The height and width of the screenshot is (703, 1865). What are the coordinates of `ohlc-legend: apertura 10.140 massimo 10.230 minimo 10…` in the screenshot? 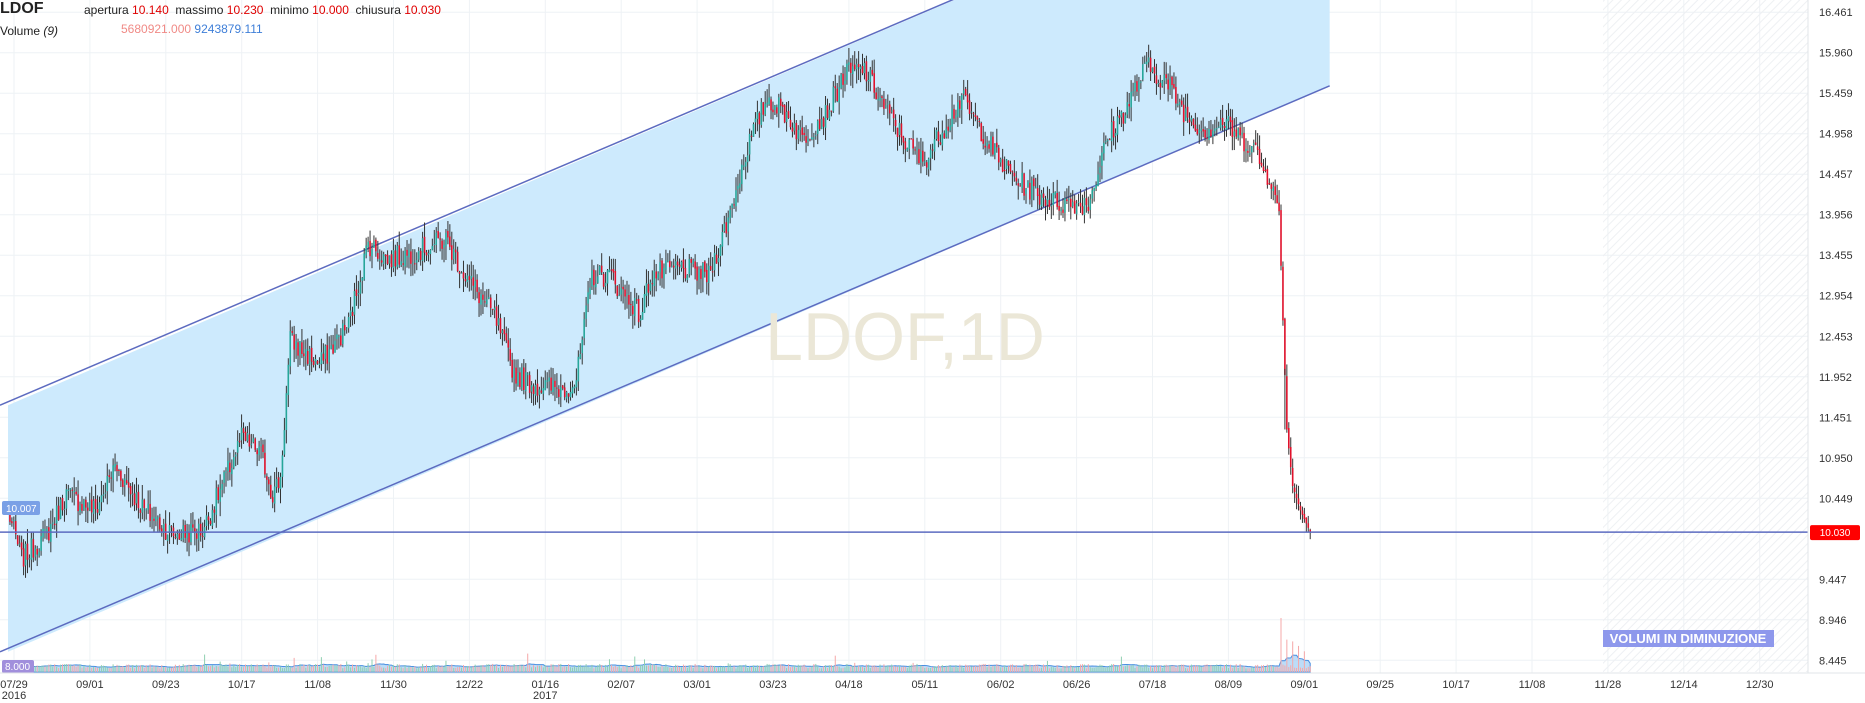 It's located at (262, 10).